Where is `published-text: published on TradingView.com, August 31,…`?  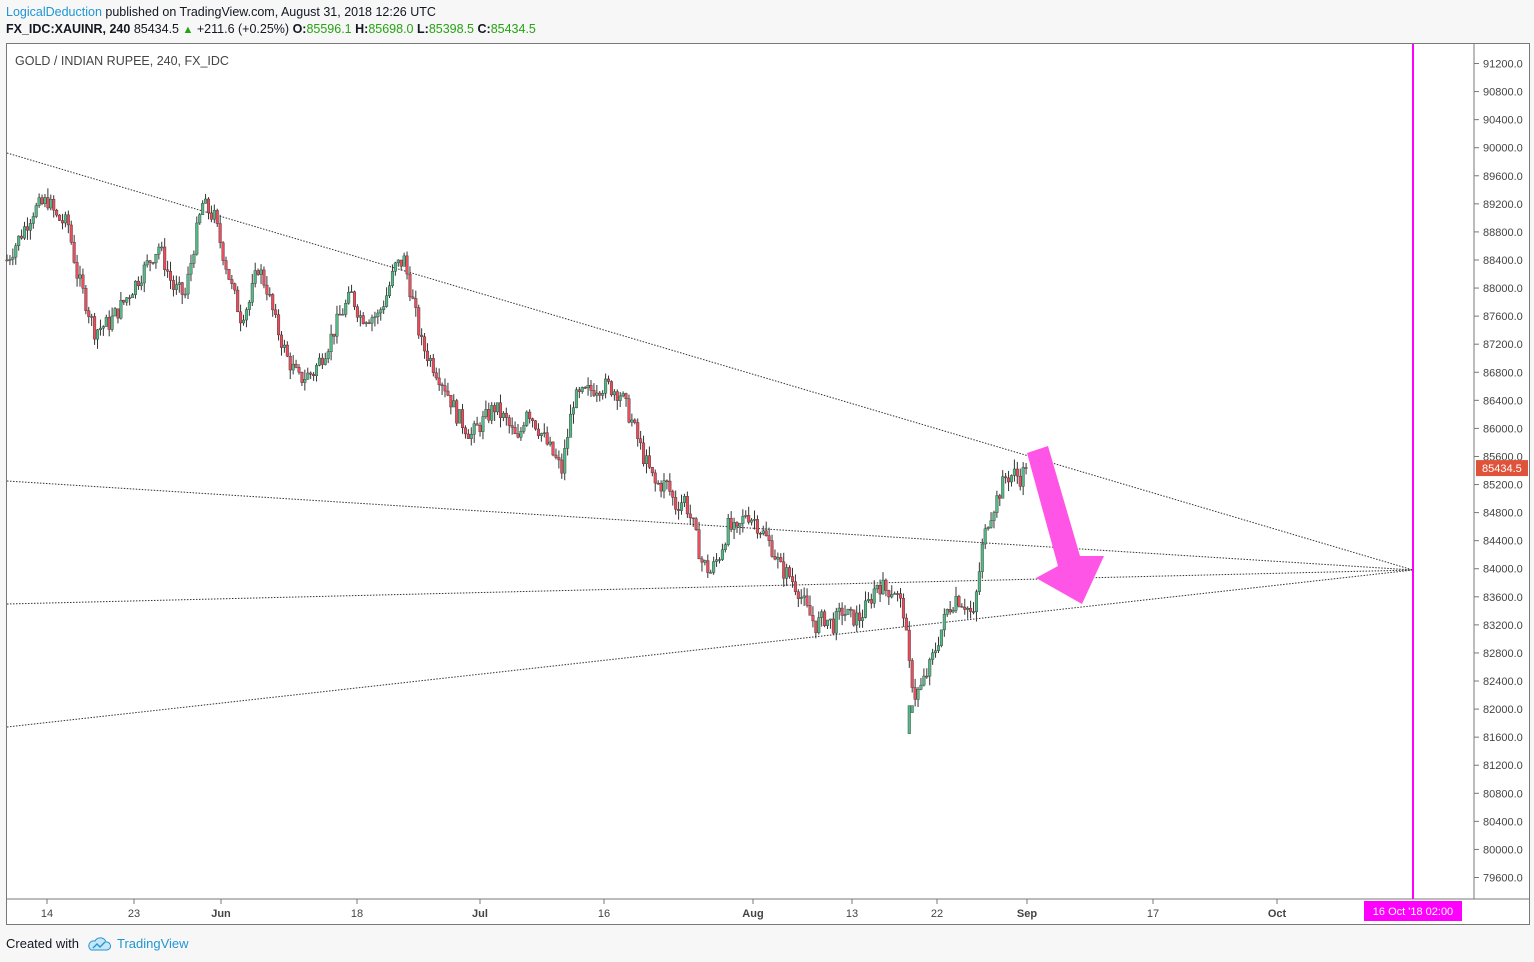 published-text: published on TradingView.com, August 31,… is located at coordinates (268, 12).